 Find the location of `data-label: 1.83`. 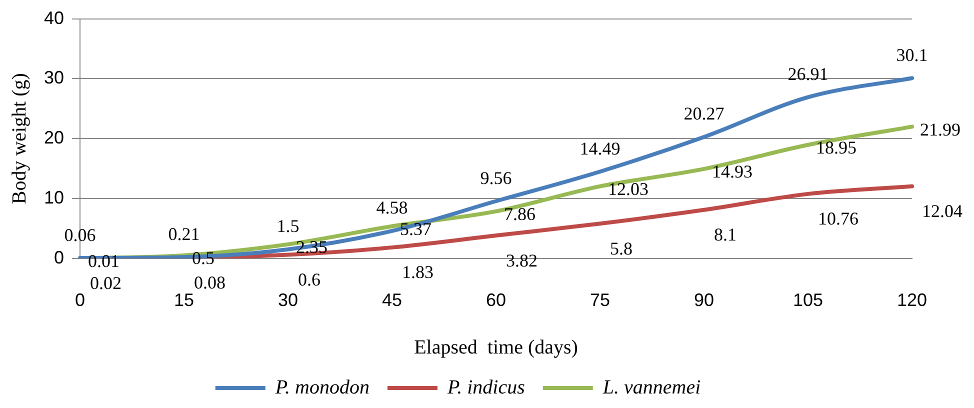

data-label: 1.83 is located at coordinates (418, 272).